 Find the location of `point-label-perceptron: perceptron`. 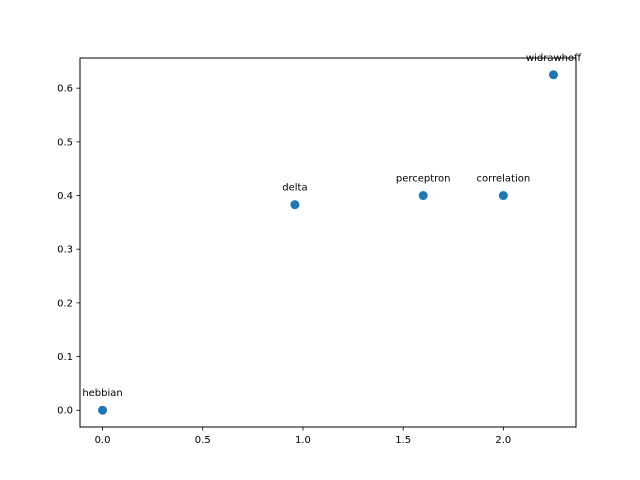

point-label-perceptron: perceptron is located at coordinates (423, 179).